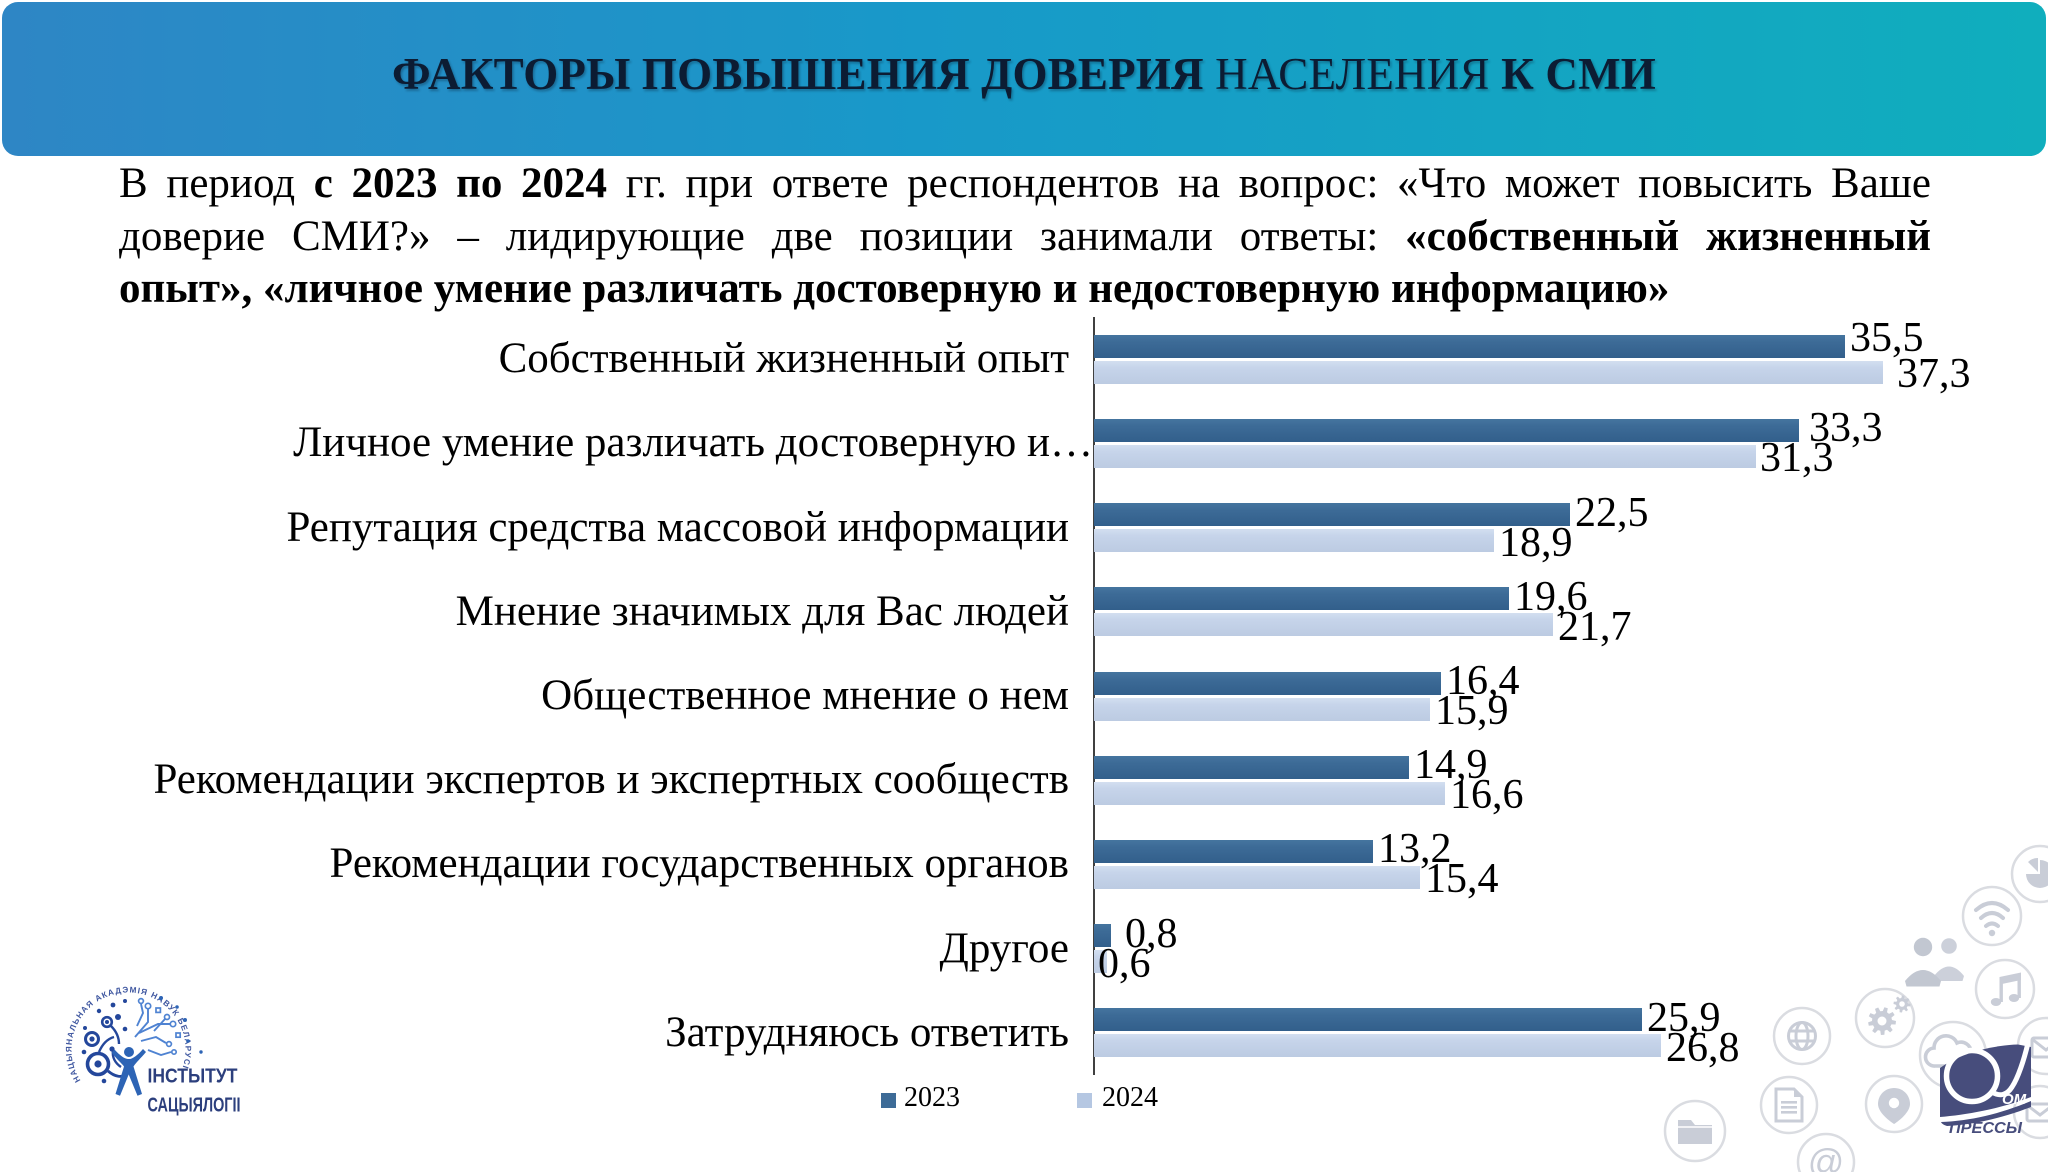  I want to click on svg-text: ІНСТЫТУТ, so click(193, 1077).